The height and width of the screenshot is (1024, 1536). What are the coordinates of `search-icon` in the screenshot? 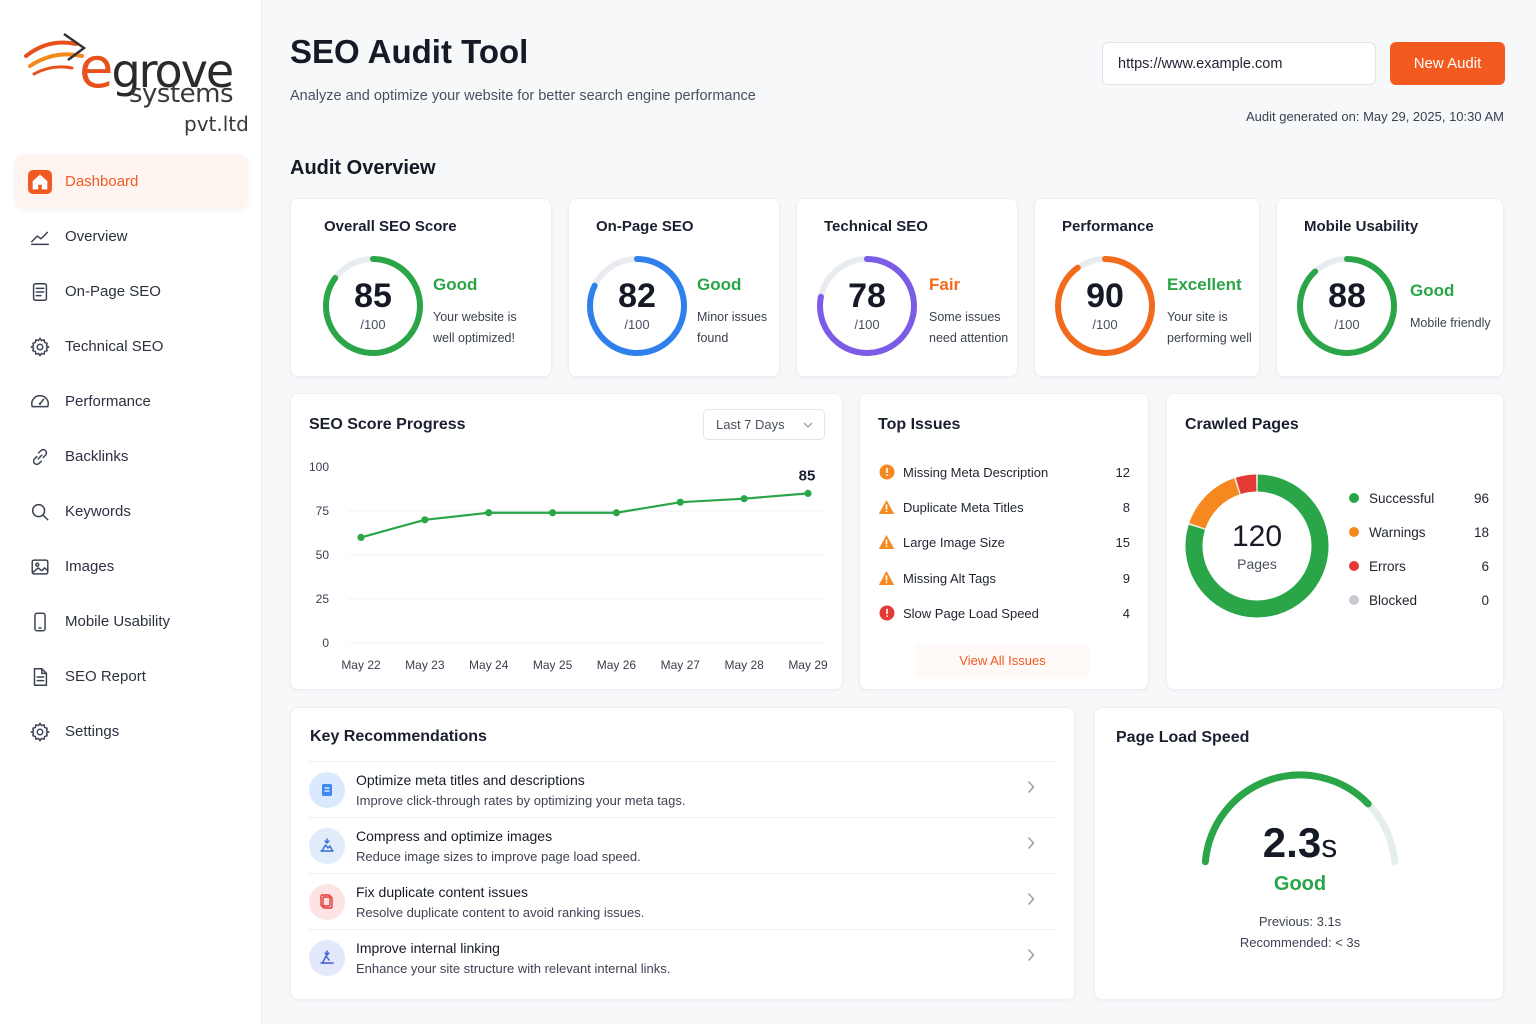 It's located at (40, 512).